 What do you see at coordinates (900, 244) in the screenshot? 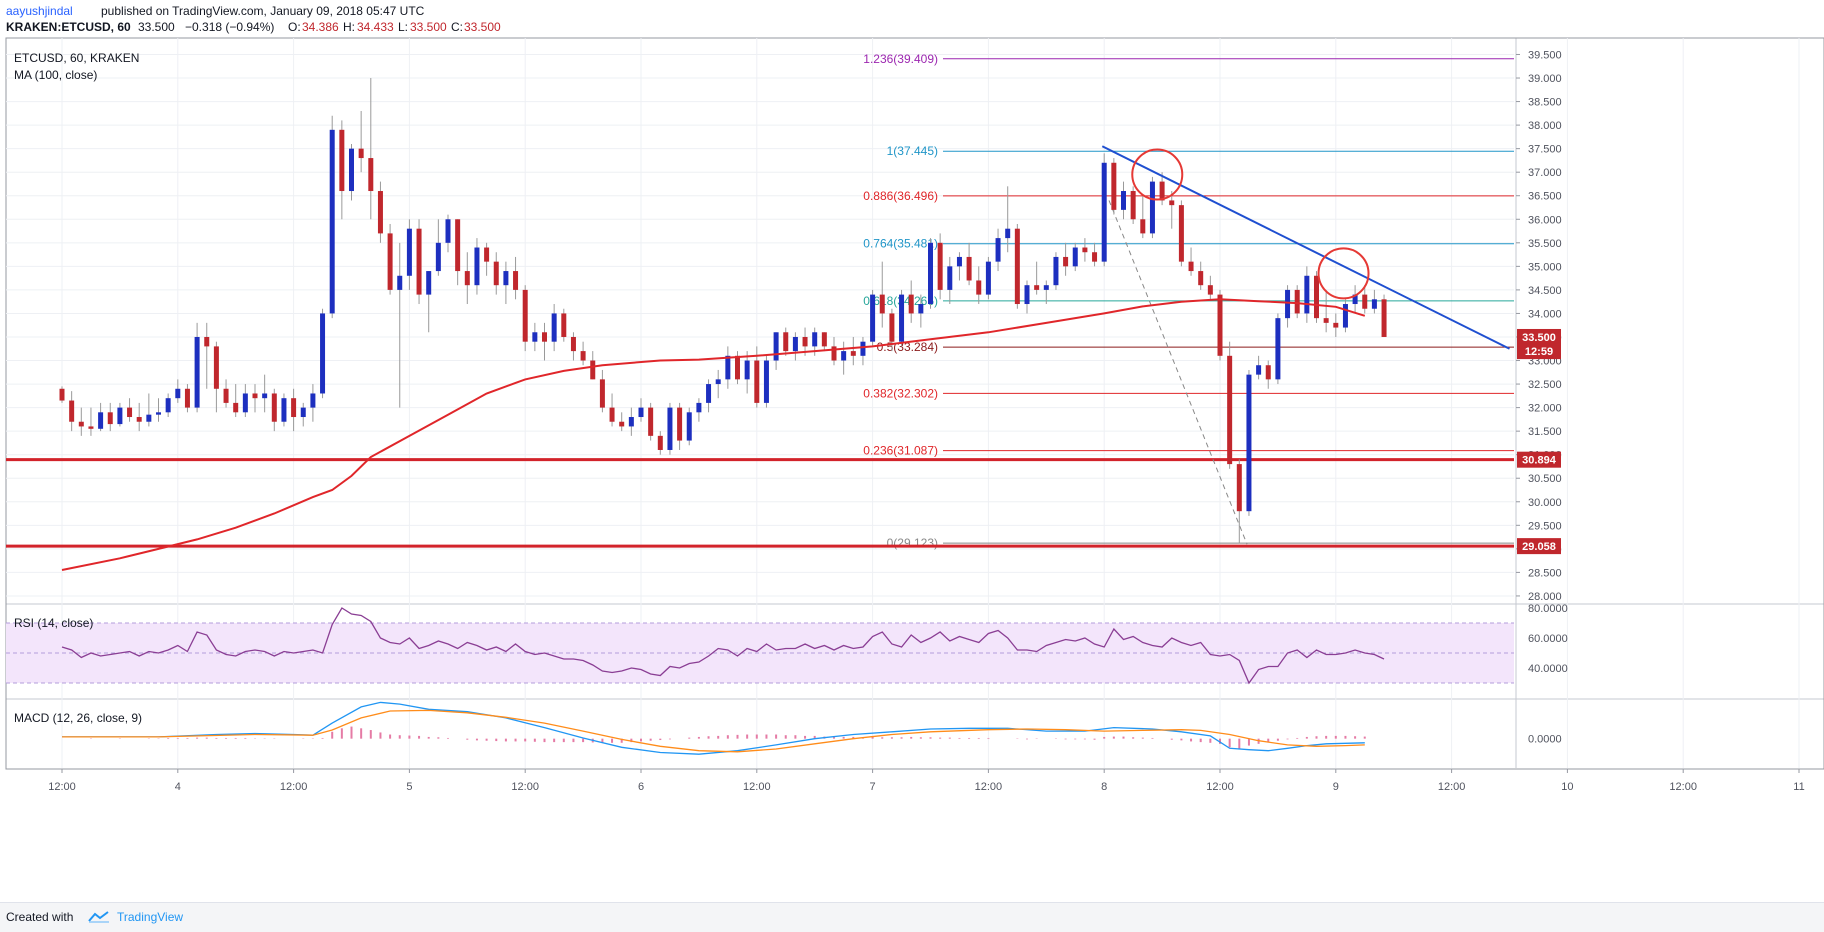
I see `fib-level-label: 0.764(35.481)` at bounding box center [900, 244].